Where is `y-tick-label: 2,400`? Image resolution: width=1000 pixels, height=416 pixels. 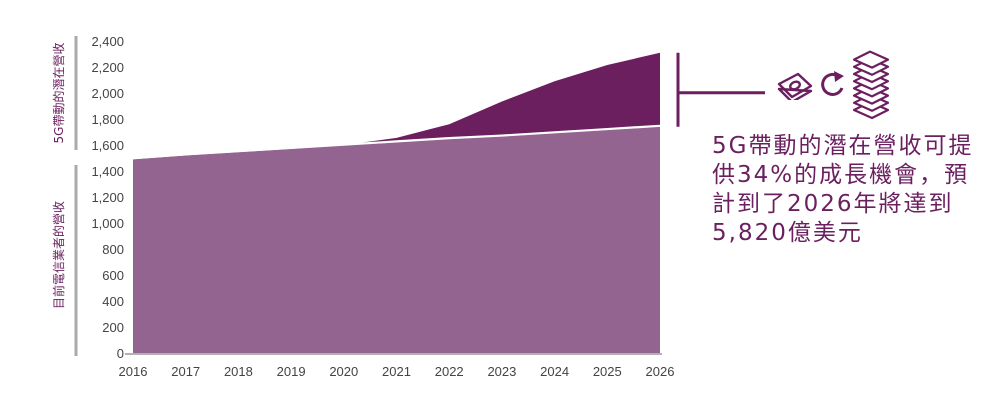 y-tick-label: 2,400 is located at coordinates (107, 41).